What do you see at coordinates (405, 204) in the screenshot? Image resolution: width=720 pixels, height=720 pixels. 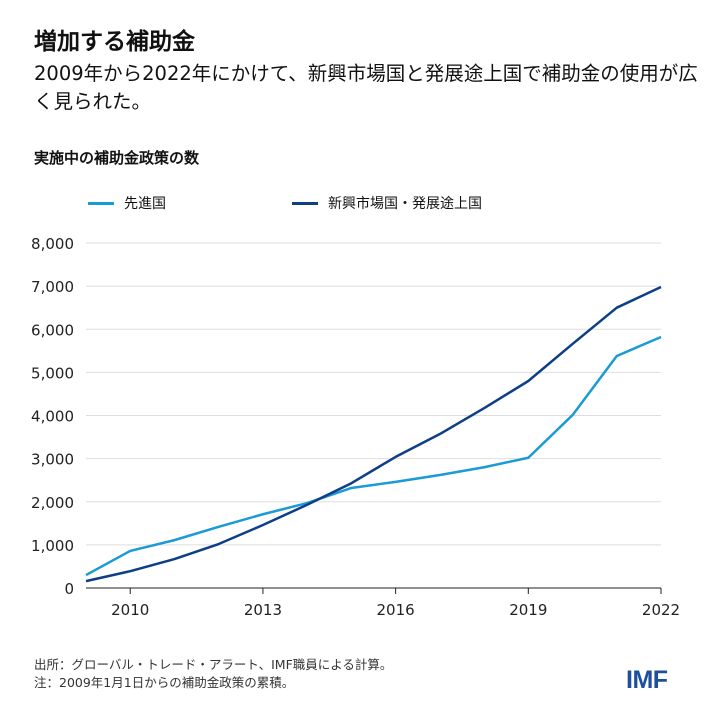 I see `legend-label: 新興市場国・発展途上国` at bounding box center [405, 204].